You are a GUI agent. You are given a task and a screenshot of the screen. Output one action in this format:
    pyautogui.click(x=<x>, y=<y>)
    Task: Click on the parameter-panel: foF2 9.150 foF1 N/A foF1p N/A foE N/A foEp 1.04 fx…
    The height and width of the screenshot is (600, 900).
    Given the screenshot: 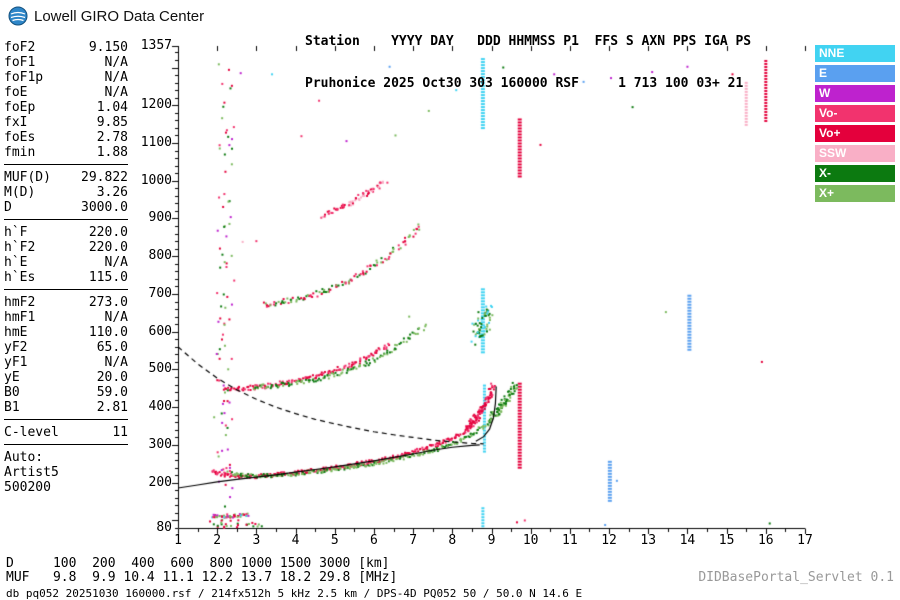 What is the action you would take?
    pyautogui.click(x=66, y=267)
    